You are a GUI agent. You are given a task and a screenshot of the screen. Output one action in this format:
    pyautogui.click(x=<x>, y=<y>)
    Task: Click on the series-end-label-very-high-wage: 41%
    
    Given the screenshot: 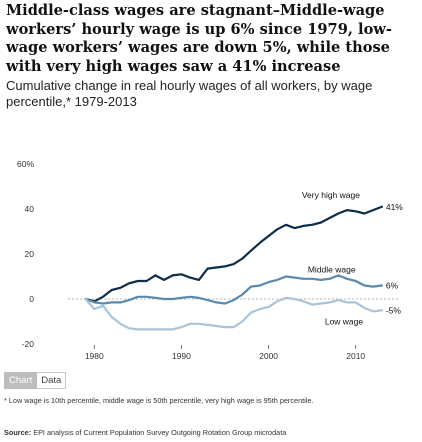 What is the action you would take?
    pyautogui.click(x=394, y=207)
    